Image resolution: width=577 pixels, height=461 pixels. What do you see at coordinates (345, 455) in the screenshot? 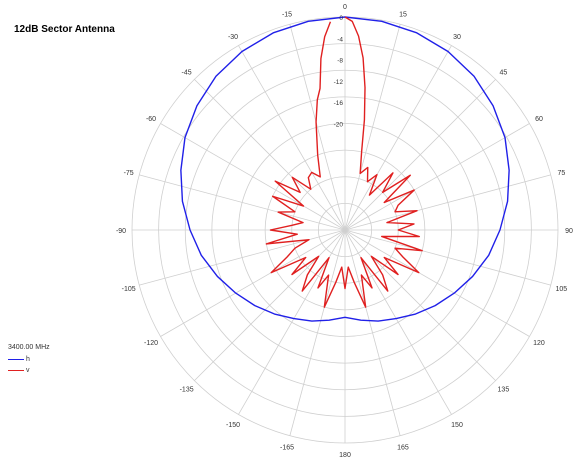
I see `angle-tick-label: 180` at bounding box center [345, 455].